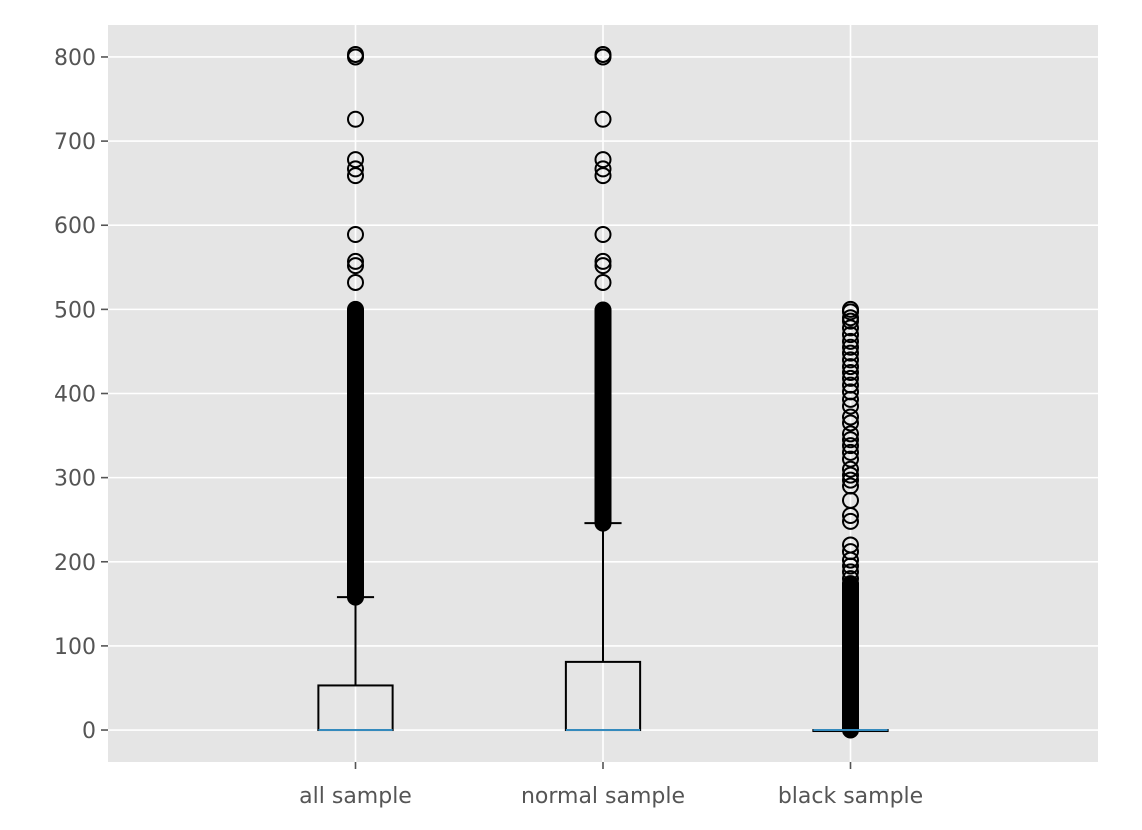  What do you see at coordinates (89, 731) in the screenshot?
I see `y-tick-label: 0` at bounding box center [89, 731].